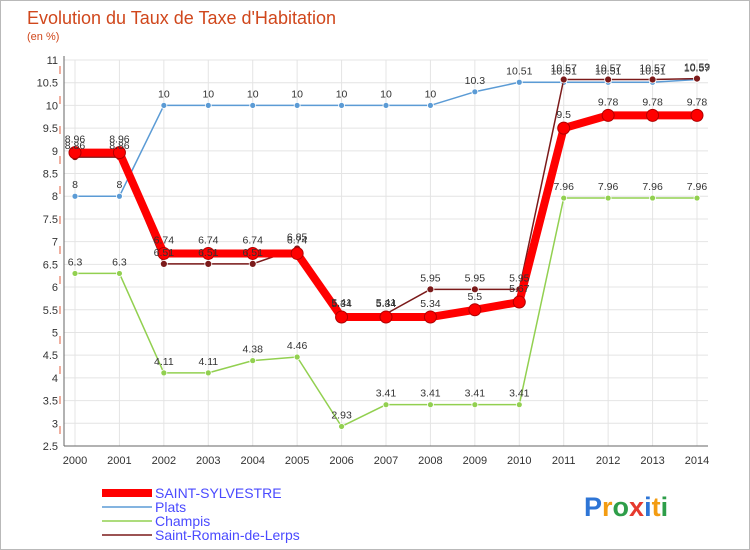 The height and width of the screenshot is (550, 750). What do you see at coordinates (208, 461) in the screenshot?
I see `x-tick-label: 2003` at bounding box center [208, 461].